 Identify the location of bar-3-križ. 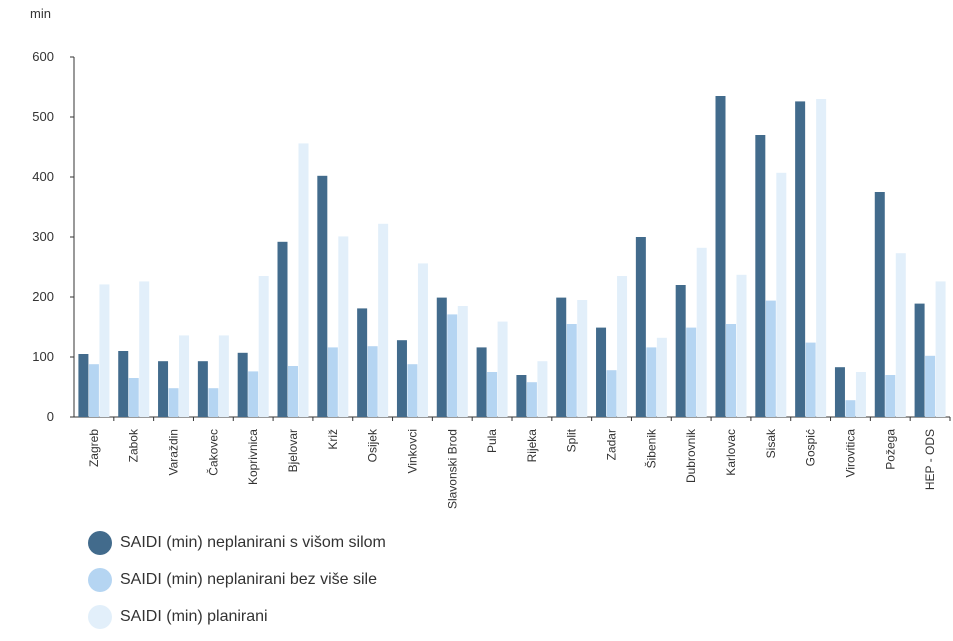
(343, 326).